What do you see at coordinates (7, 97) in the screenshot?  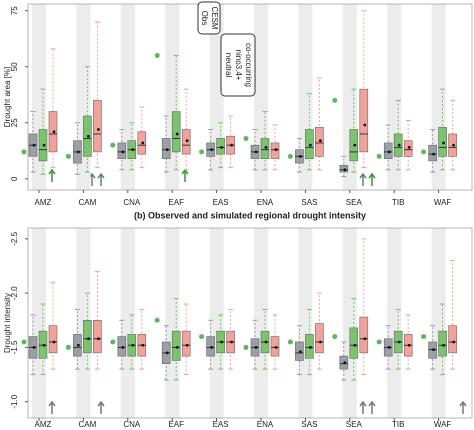 I see `y-axis-label: Drought area [%]` at bounding box center [7, 97].